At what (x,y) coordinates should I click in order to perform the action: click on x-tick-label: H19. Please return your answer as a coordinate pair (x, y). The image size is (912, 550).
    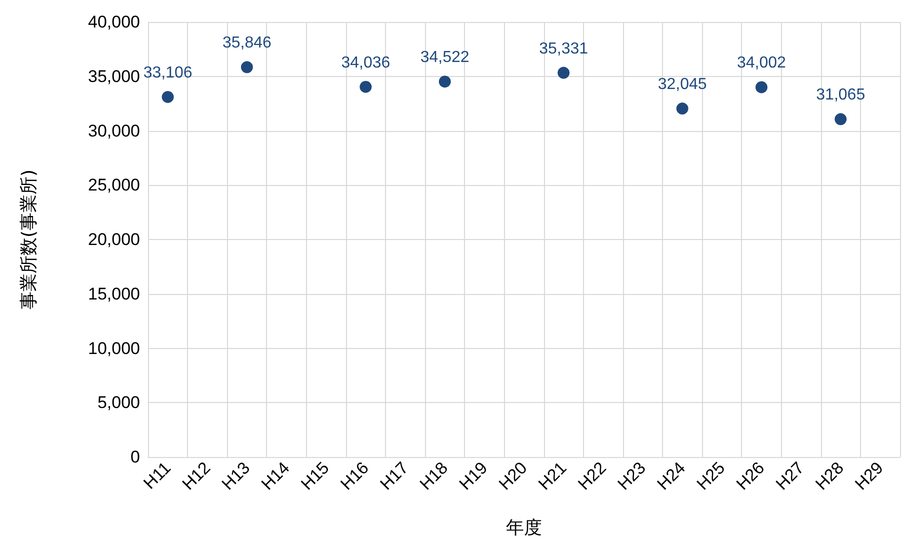
    Looking at the image, I should click on (474, 476).